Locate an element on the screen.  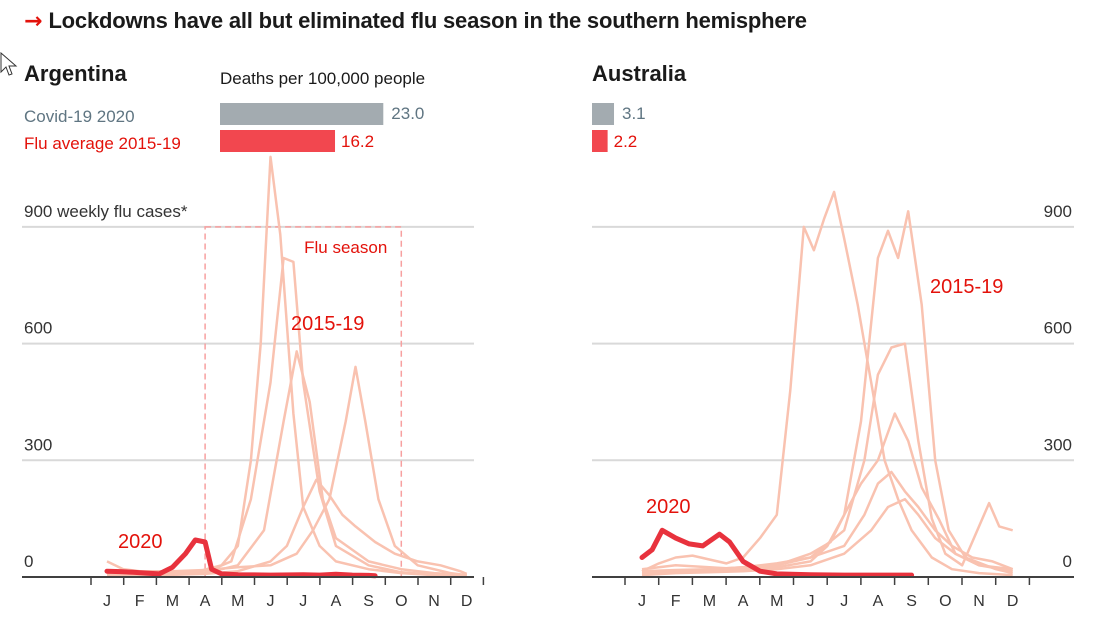
deaths-header: Deaths per 100,000 people is located at coordinates (322, 78).